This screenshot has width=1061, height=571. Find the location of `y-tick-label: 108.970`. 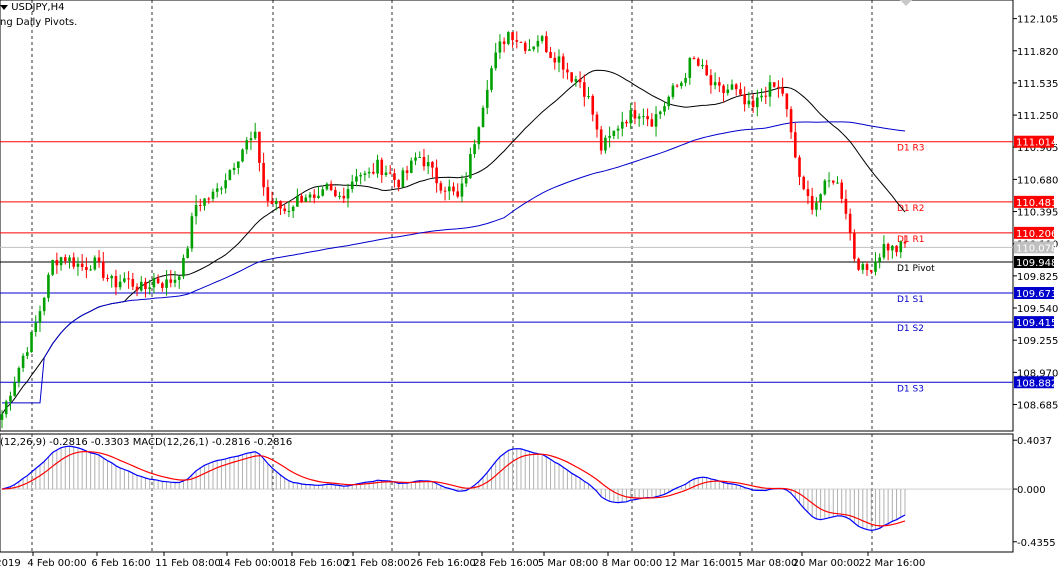

y-tick-label: 108.970 is located at coordinates (1037, 373).